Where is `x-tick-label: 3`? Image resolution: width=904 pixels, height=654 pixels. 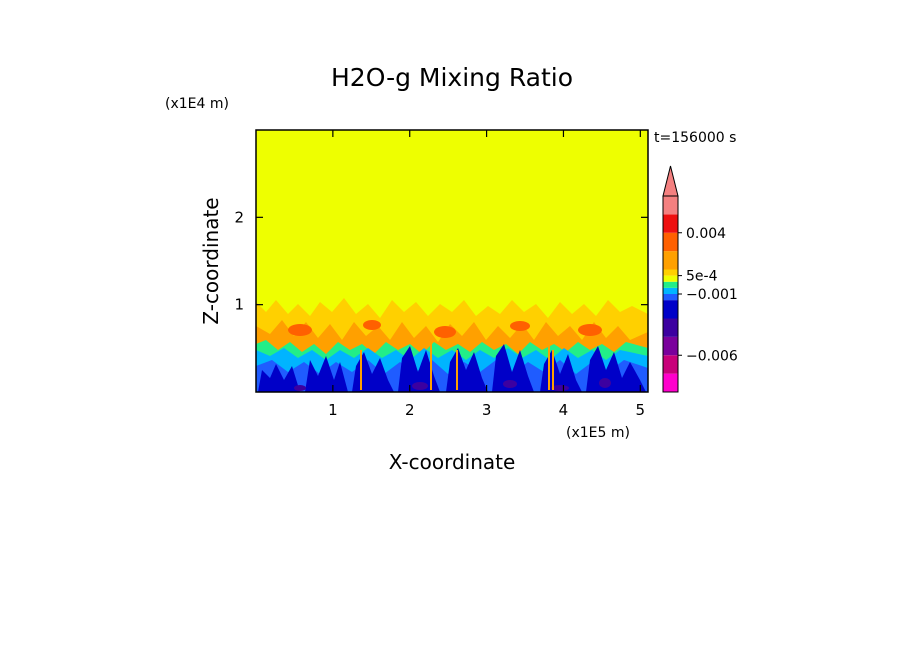 x-tick-label: 3 is located at coordinates (487, 410).